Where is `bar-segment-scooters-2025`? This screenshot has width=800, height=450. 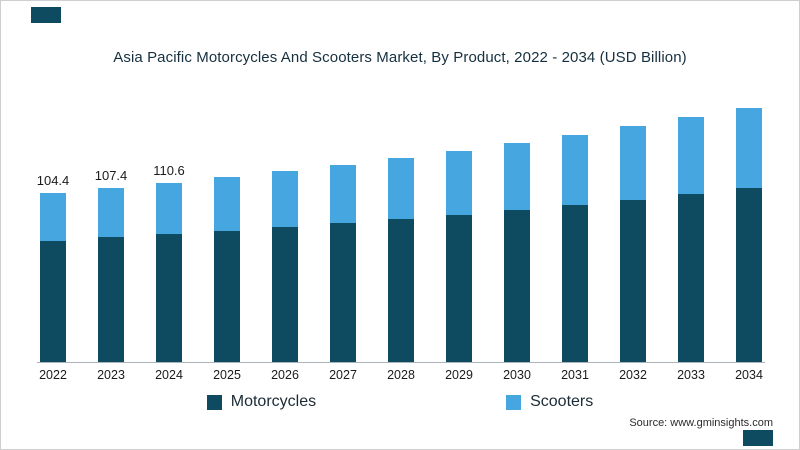 bar-segment-scooters-2025 is located at coordinates (227, 204).